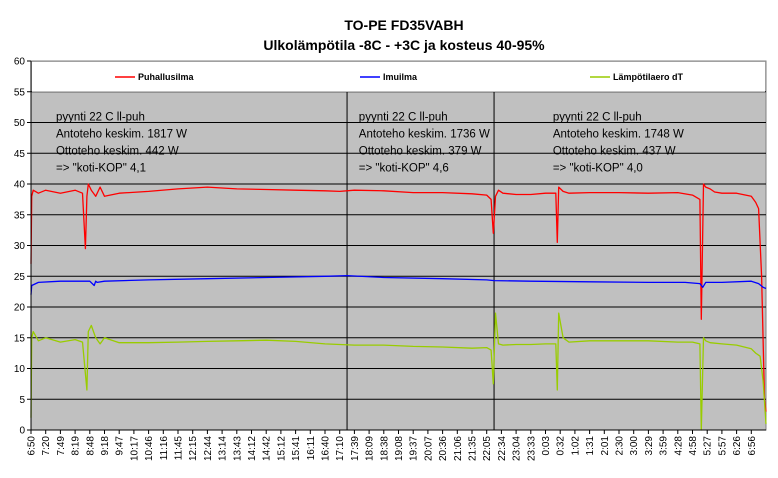  What do you see at coordinates (61, 446) in the screenshot?
I see `x-tick-label: 7:49` at bounding box center [61, 446].